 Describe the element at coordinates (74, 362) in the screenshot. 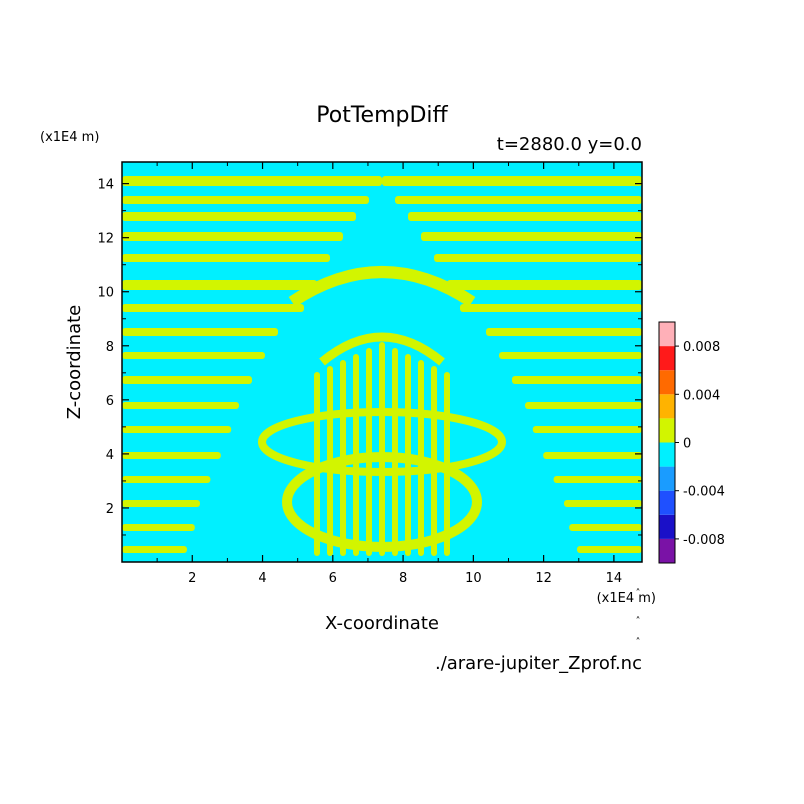

I see `y-axis-label: Z-coordinate` at that location.